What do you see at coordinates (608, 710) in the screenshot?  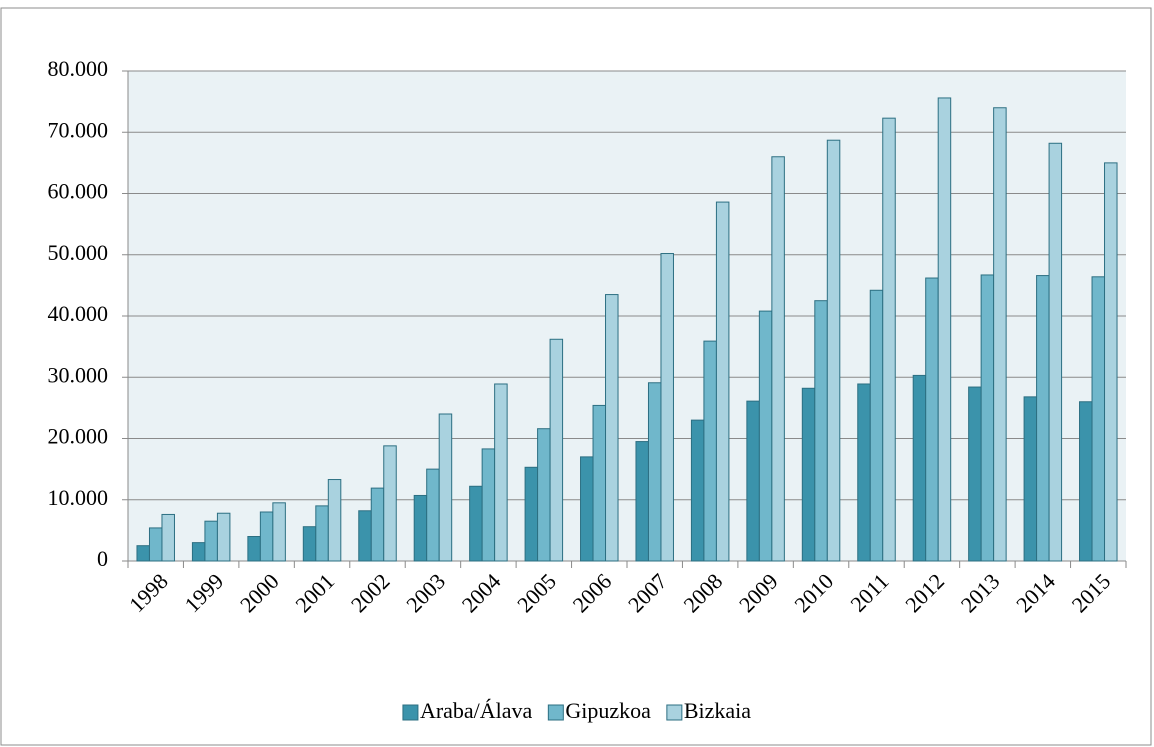 I see `legend-label: Gipuzkoa` at bounding box center [608, 710].